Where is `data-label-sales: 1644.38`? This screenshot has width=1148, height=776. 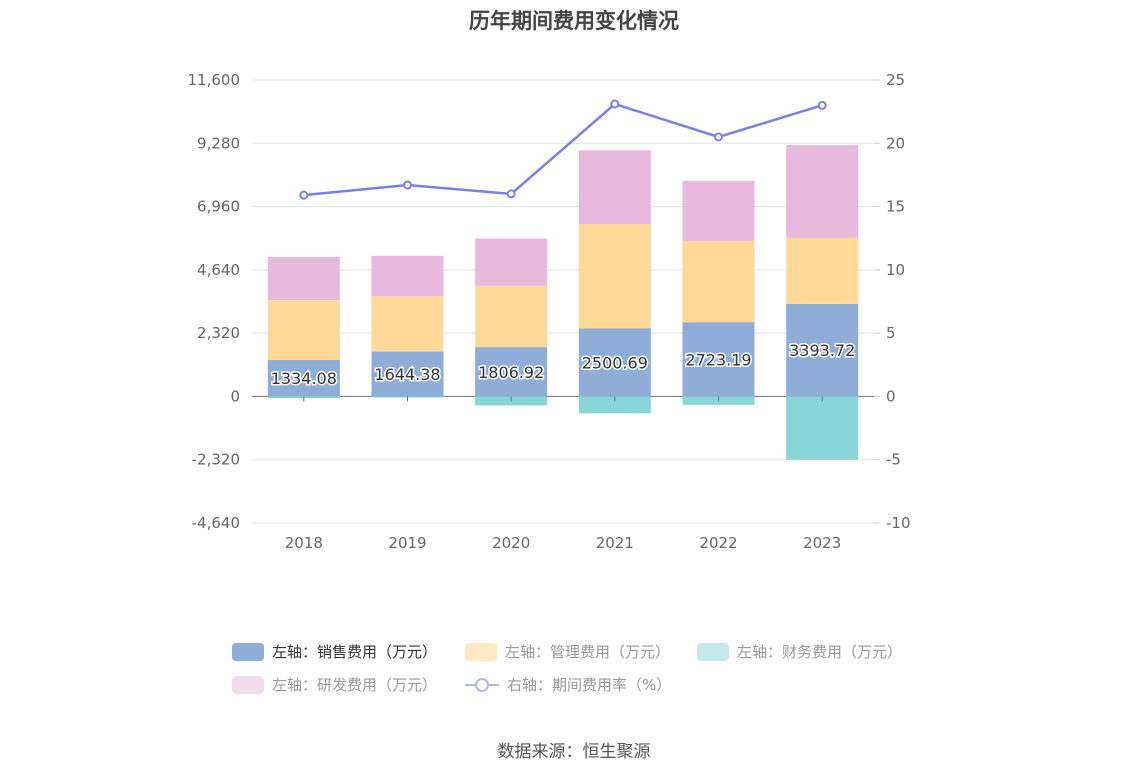 data-label-sales: 1644.38 is located at coordinates (407, 374).